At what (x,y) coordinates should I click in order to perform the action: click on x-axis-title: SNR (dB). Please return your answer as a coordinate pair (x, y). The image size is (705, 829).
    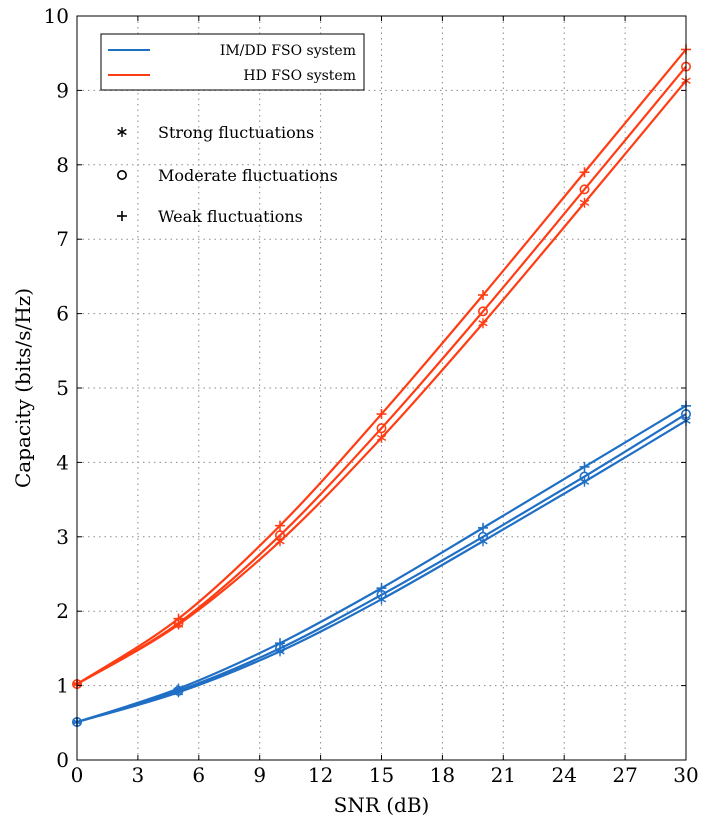
    Looking at the image, I should click on (382, 805).